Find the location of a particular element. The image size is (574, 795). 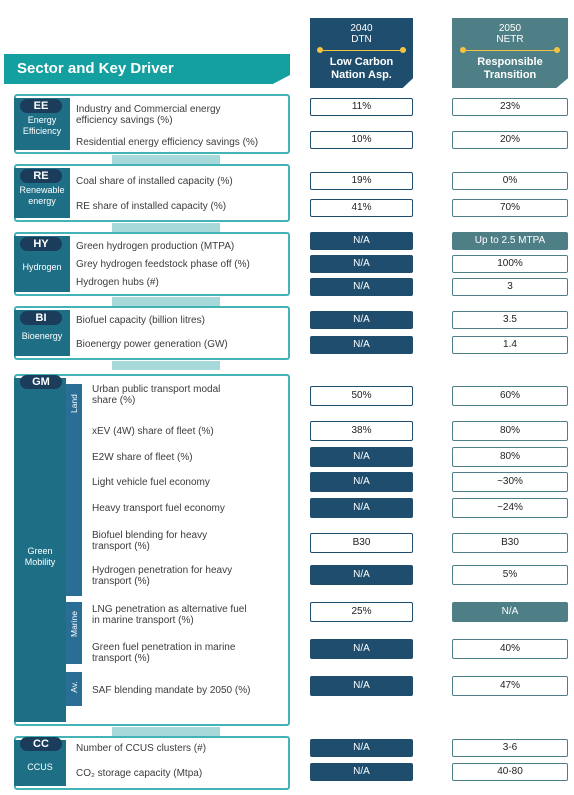

scenario-code: NETR is located at coordinates (510, 39).